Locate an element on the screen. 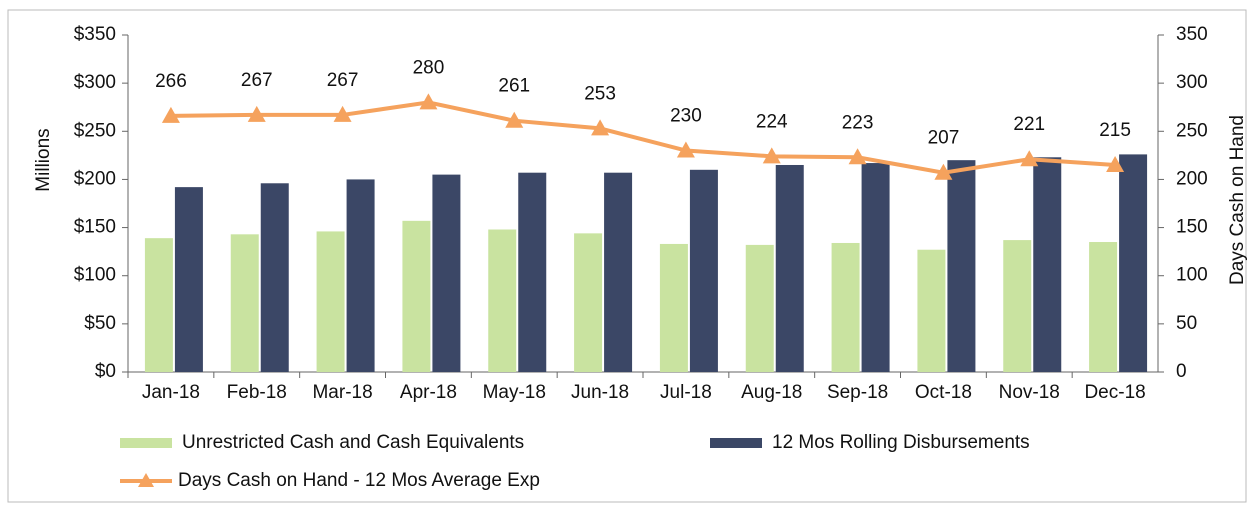 This screenshot has height=508, width=1254. x-tick-label: Apr-18 is located at coordinates (428, 392).